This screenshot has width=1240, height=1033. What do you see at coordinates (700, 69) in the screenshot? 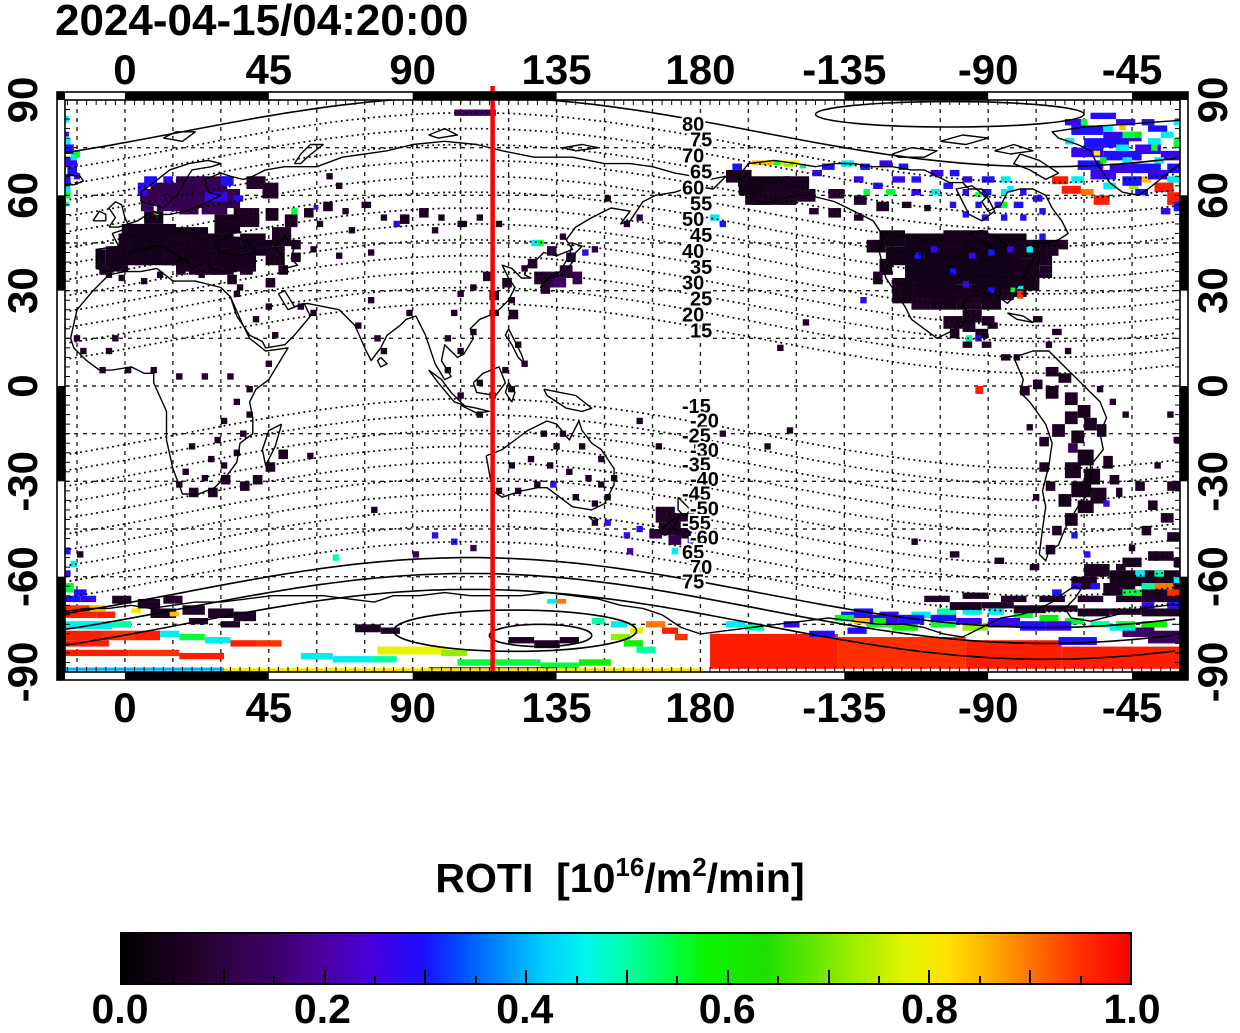
I see `lon-axis-label-top: 180` at bounding box center [700, 69].